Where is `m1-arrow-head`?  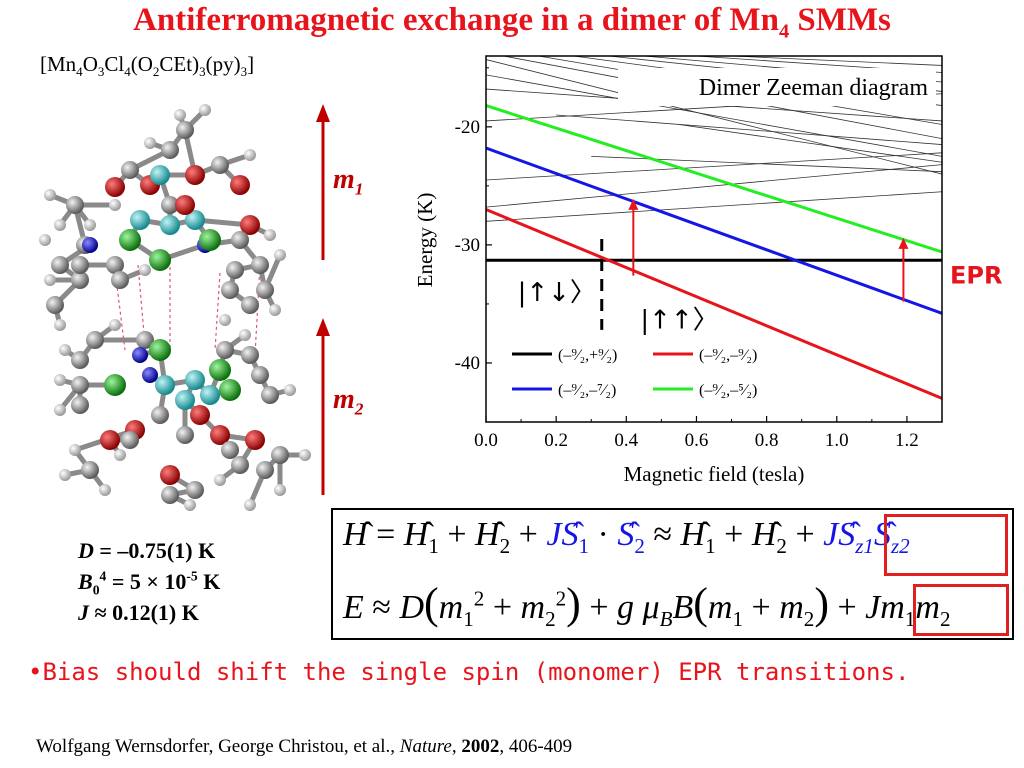
m1-arrow-head is located at coordinates (323, 113).